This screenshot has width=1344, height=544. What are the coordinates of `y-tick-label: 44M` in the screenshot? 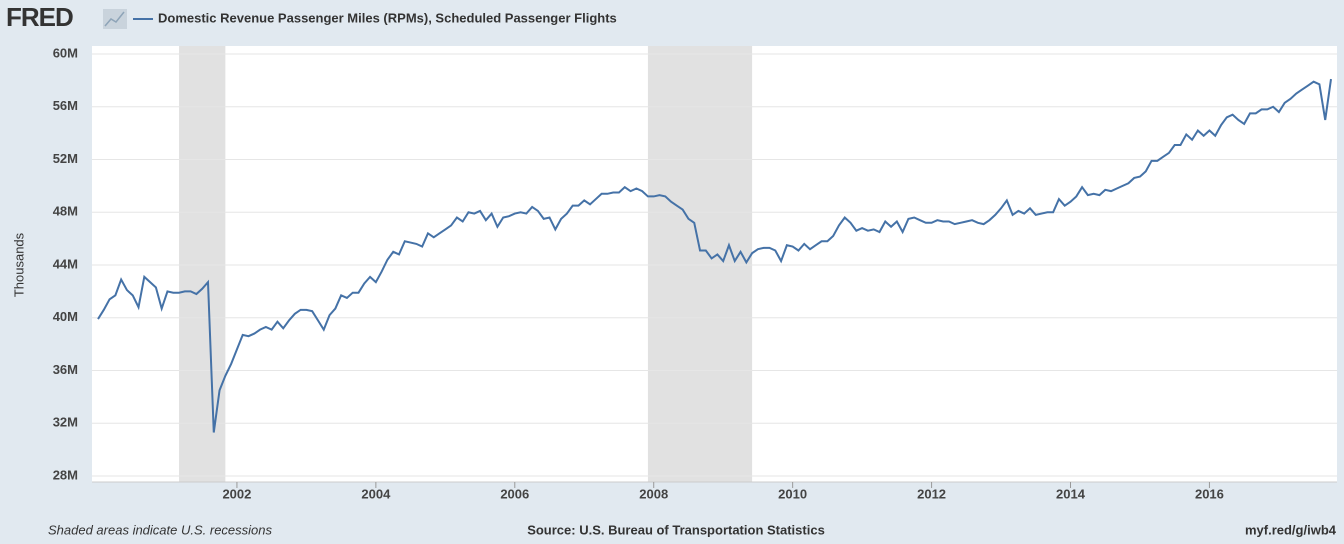 It's located at (65, 263).